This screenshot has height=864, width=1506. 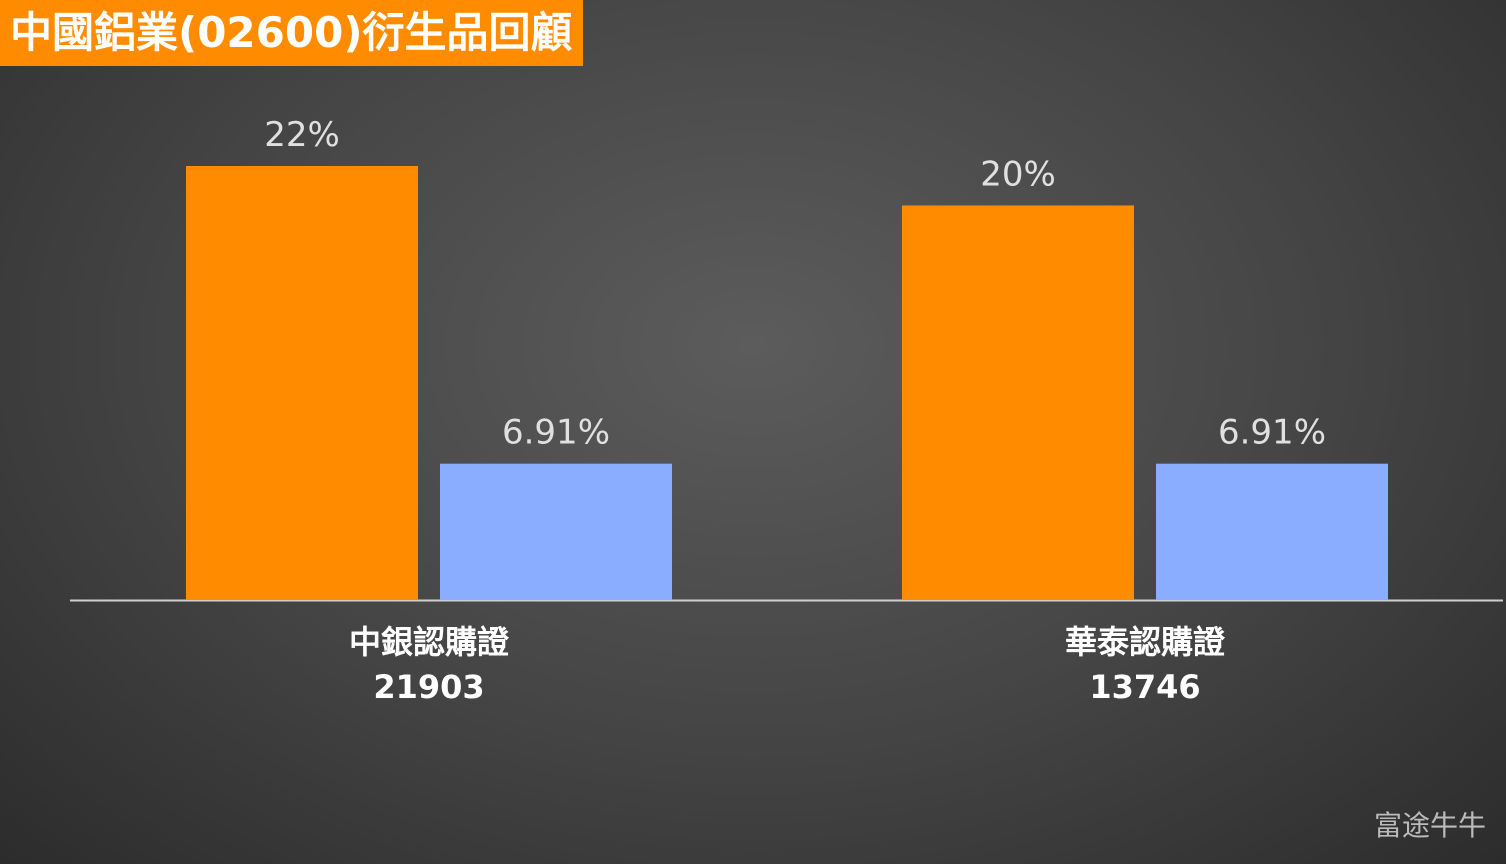 What do you see at coordinates (302, 135) in the screenshot?
I see `data-label: 22%` at bounding box center [302, 135].